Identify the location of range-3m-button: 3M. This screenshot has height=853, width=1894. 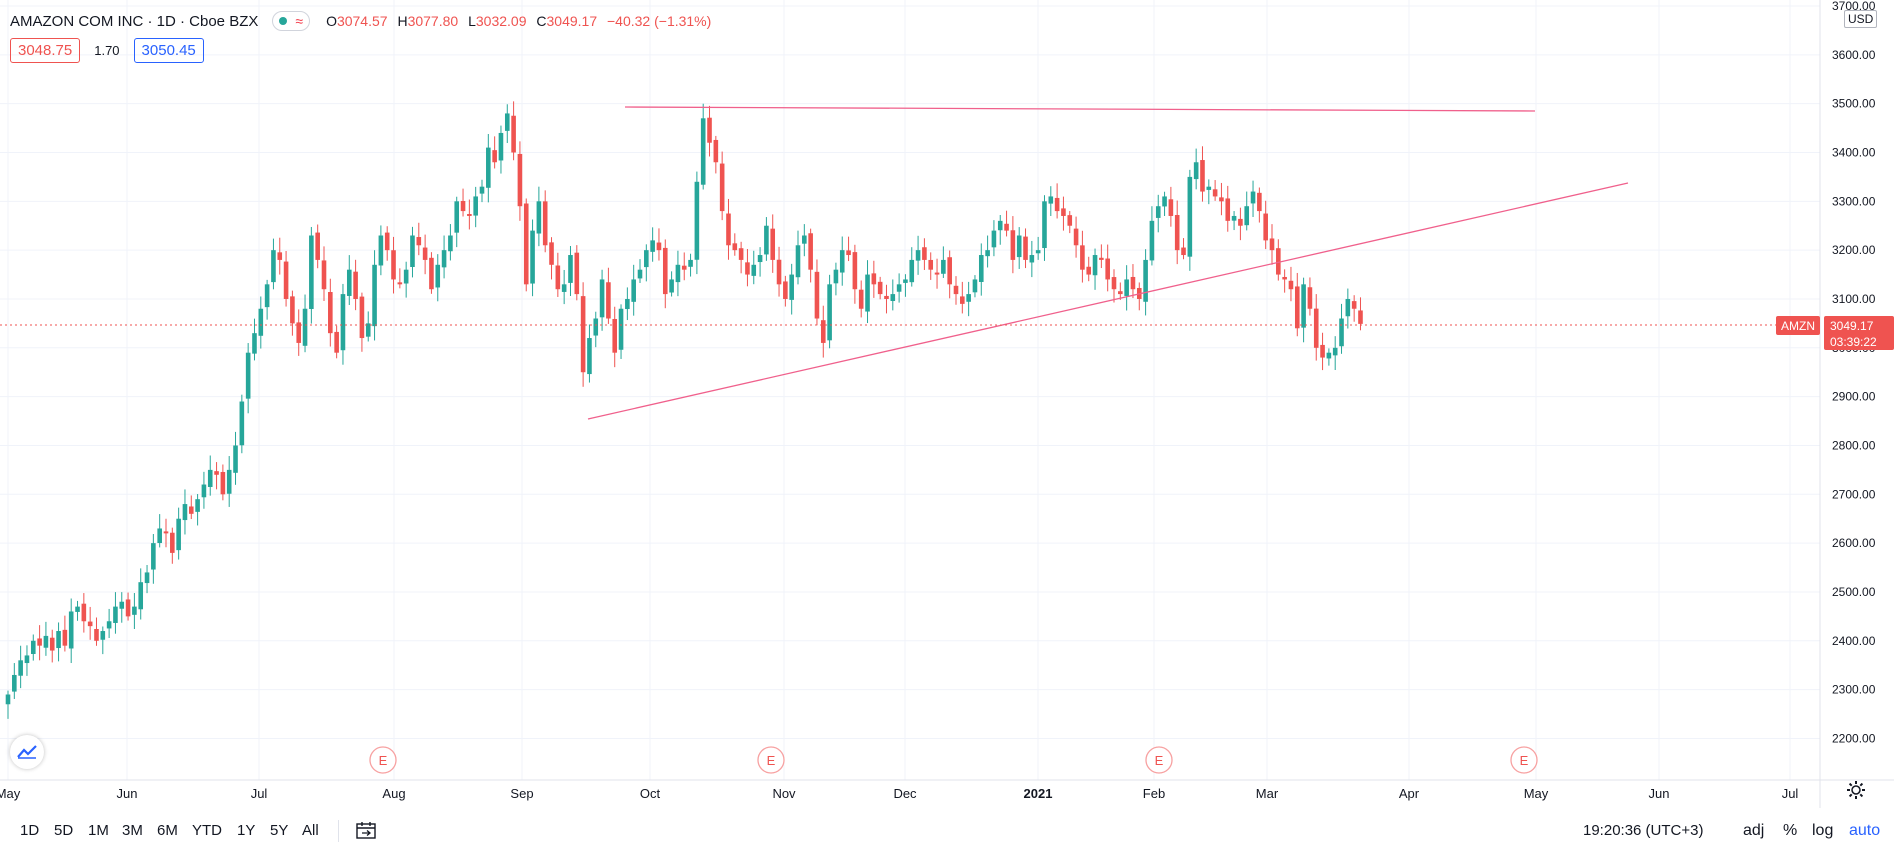
(132, 830).